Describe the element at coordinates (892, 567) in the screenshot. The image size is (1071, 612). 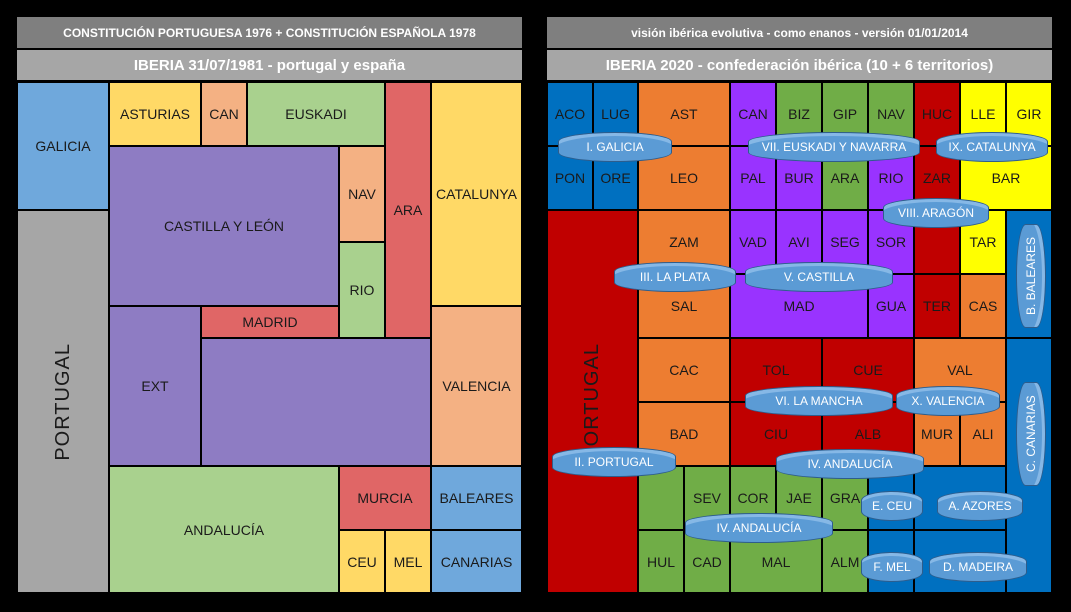
I see `territory-label-melilla: F. MEL` at that location.